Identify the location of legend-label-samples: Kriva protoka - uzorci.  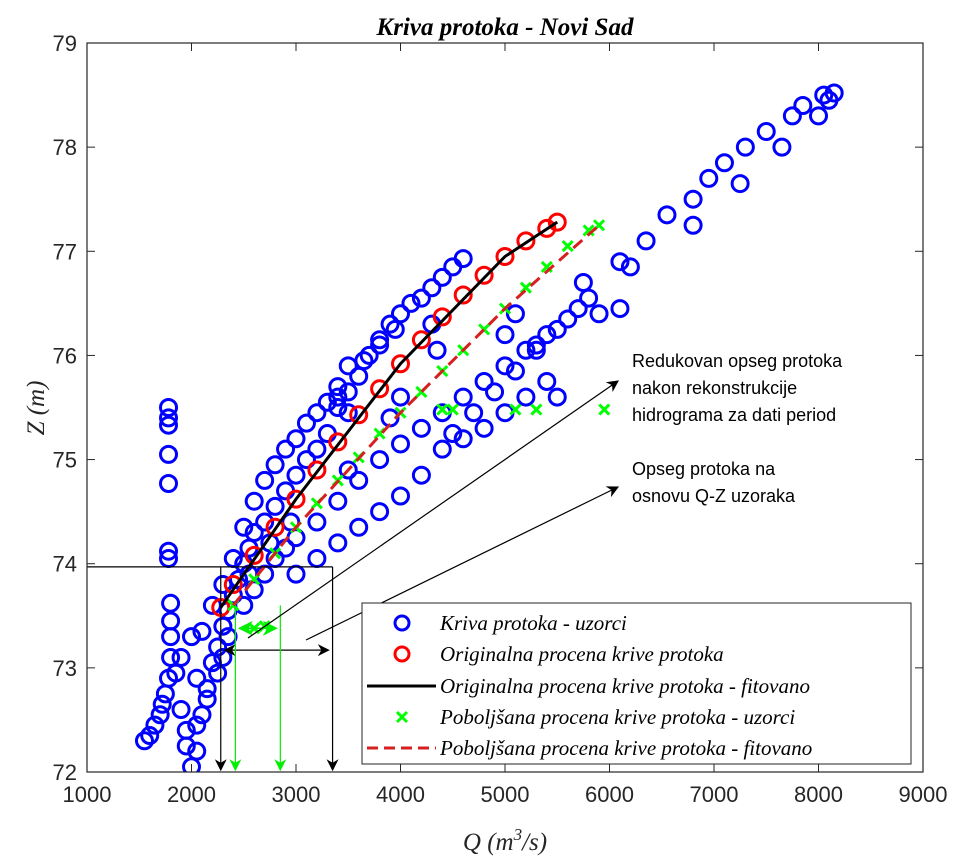
(533, 623).